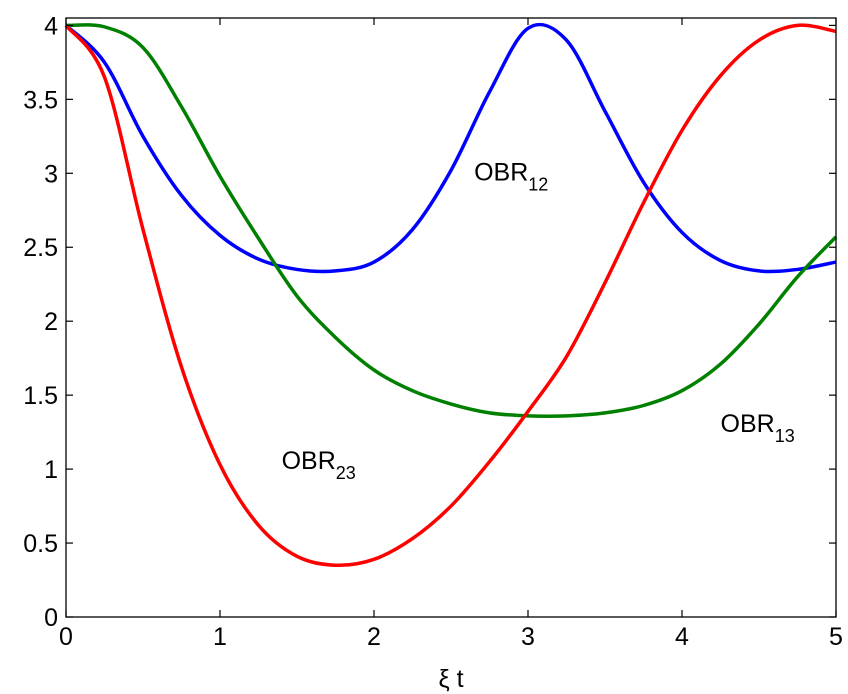  What do you see at coordinates (40, 248) in the screenshot?
I see `y-tick-label: 2.5` at bounding box center [40, 248].